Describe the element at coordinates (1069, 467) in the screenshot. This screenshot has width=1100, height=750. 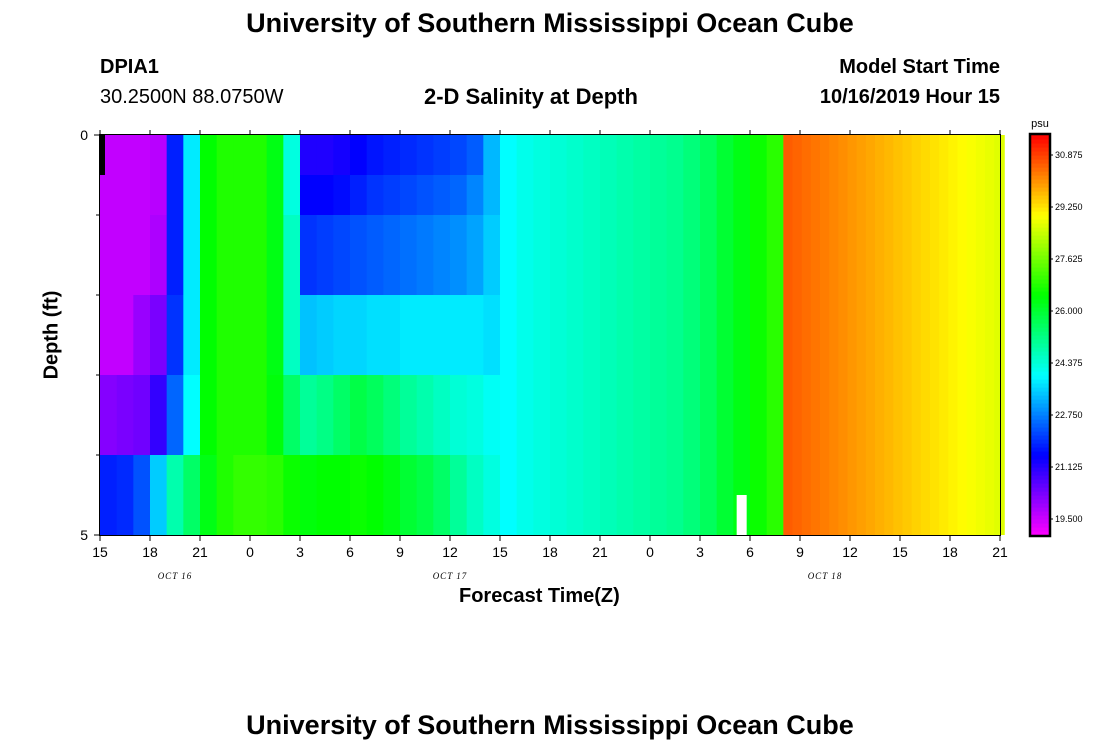
I see `colorbar-tick-label: 21.125` at that location.